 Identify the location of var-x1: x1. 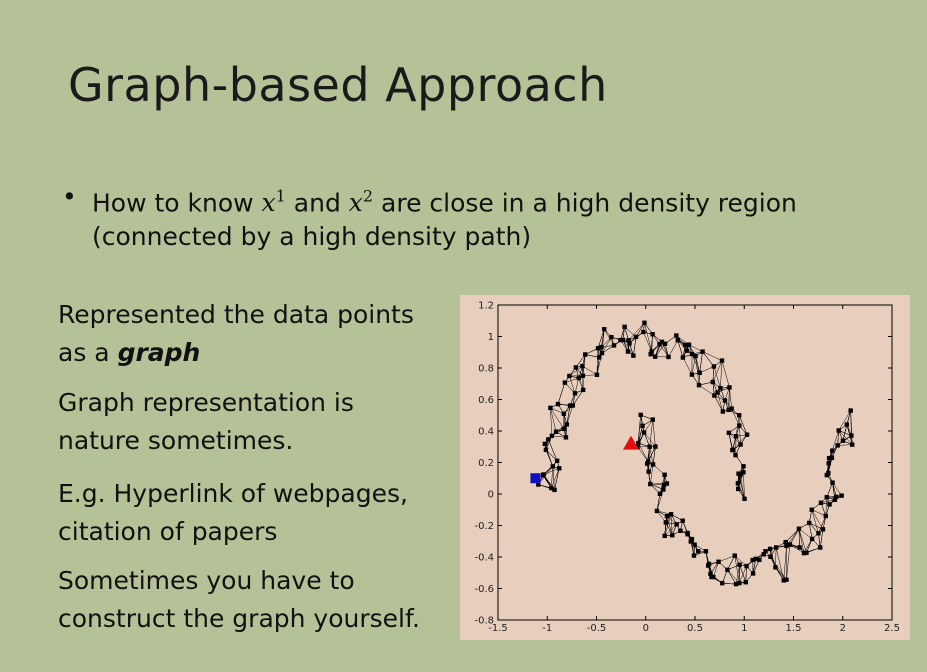
(273, 202).